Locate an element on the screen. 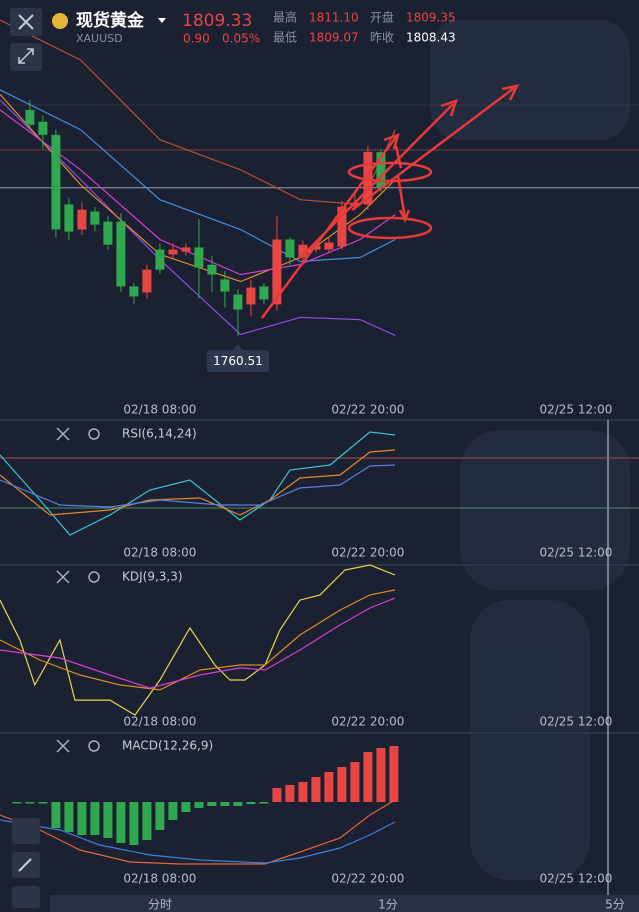 Image resolution: width=639 pixels, height=912 pixels. stat-label: 开盘 is located at coordinates (382, 17).